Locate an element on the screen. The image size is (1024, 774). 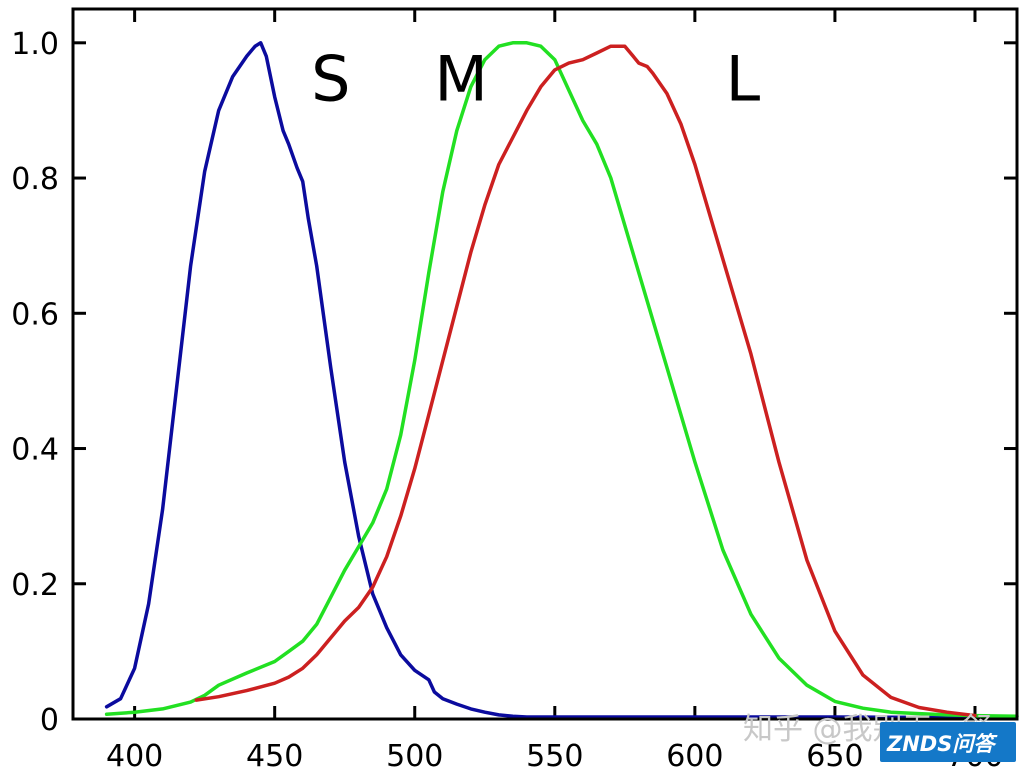
watermark-badge is located at coordinates (948, 742).